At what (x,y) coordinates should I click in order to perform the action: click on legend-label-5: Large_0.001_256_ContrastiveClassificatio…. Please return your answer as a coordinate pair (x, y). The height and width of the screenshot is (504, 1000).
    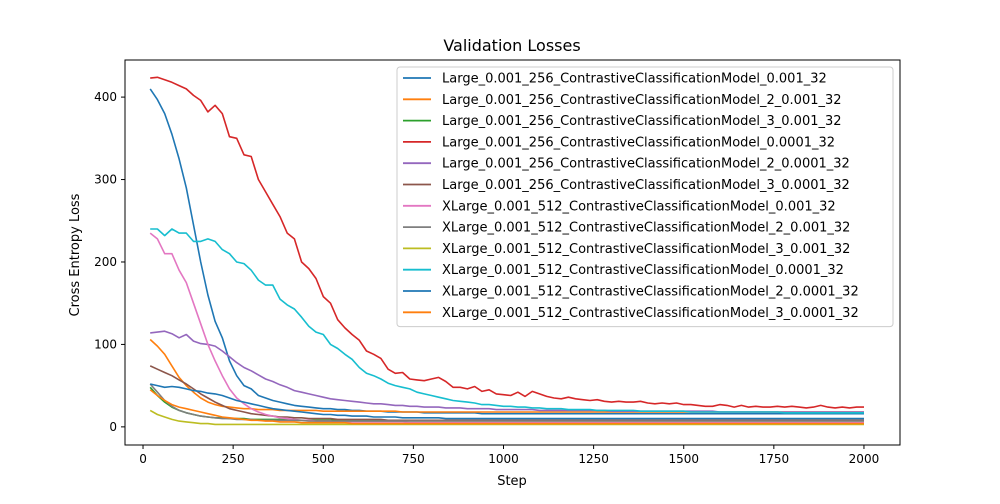
    Looking at the image, I should click on (646, 164).